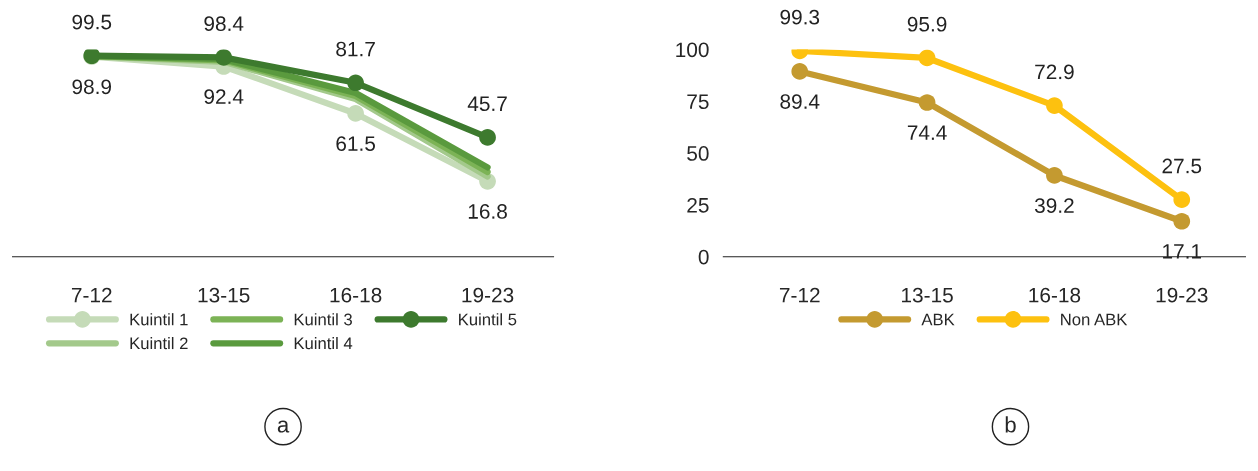  I want to click on data-label: 95.9, so click(927, 24).